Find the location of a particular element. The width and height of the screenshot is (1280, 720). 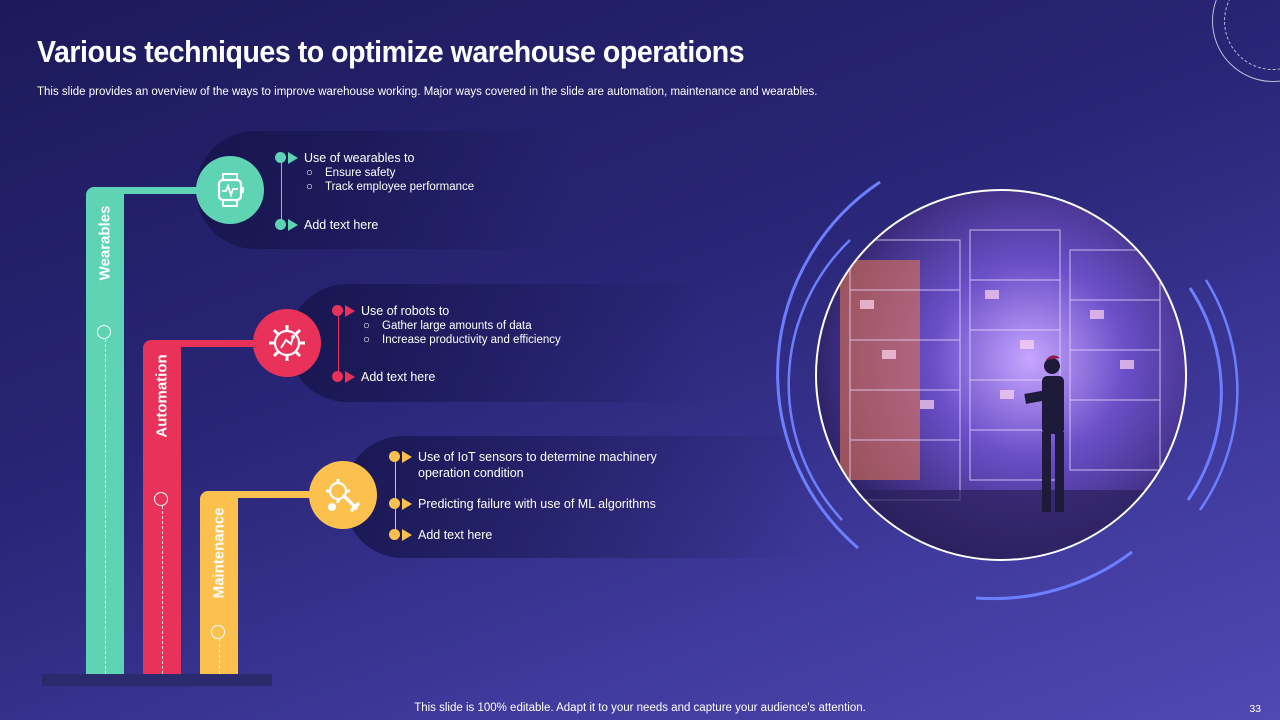

wearables-subpoint: ○ Ensure safety is located at coordinates (351, 173).